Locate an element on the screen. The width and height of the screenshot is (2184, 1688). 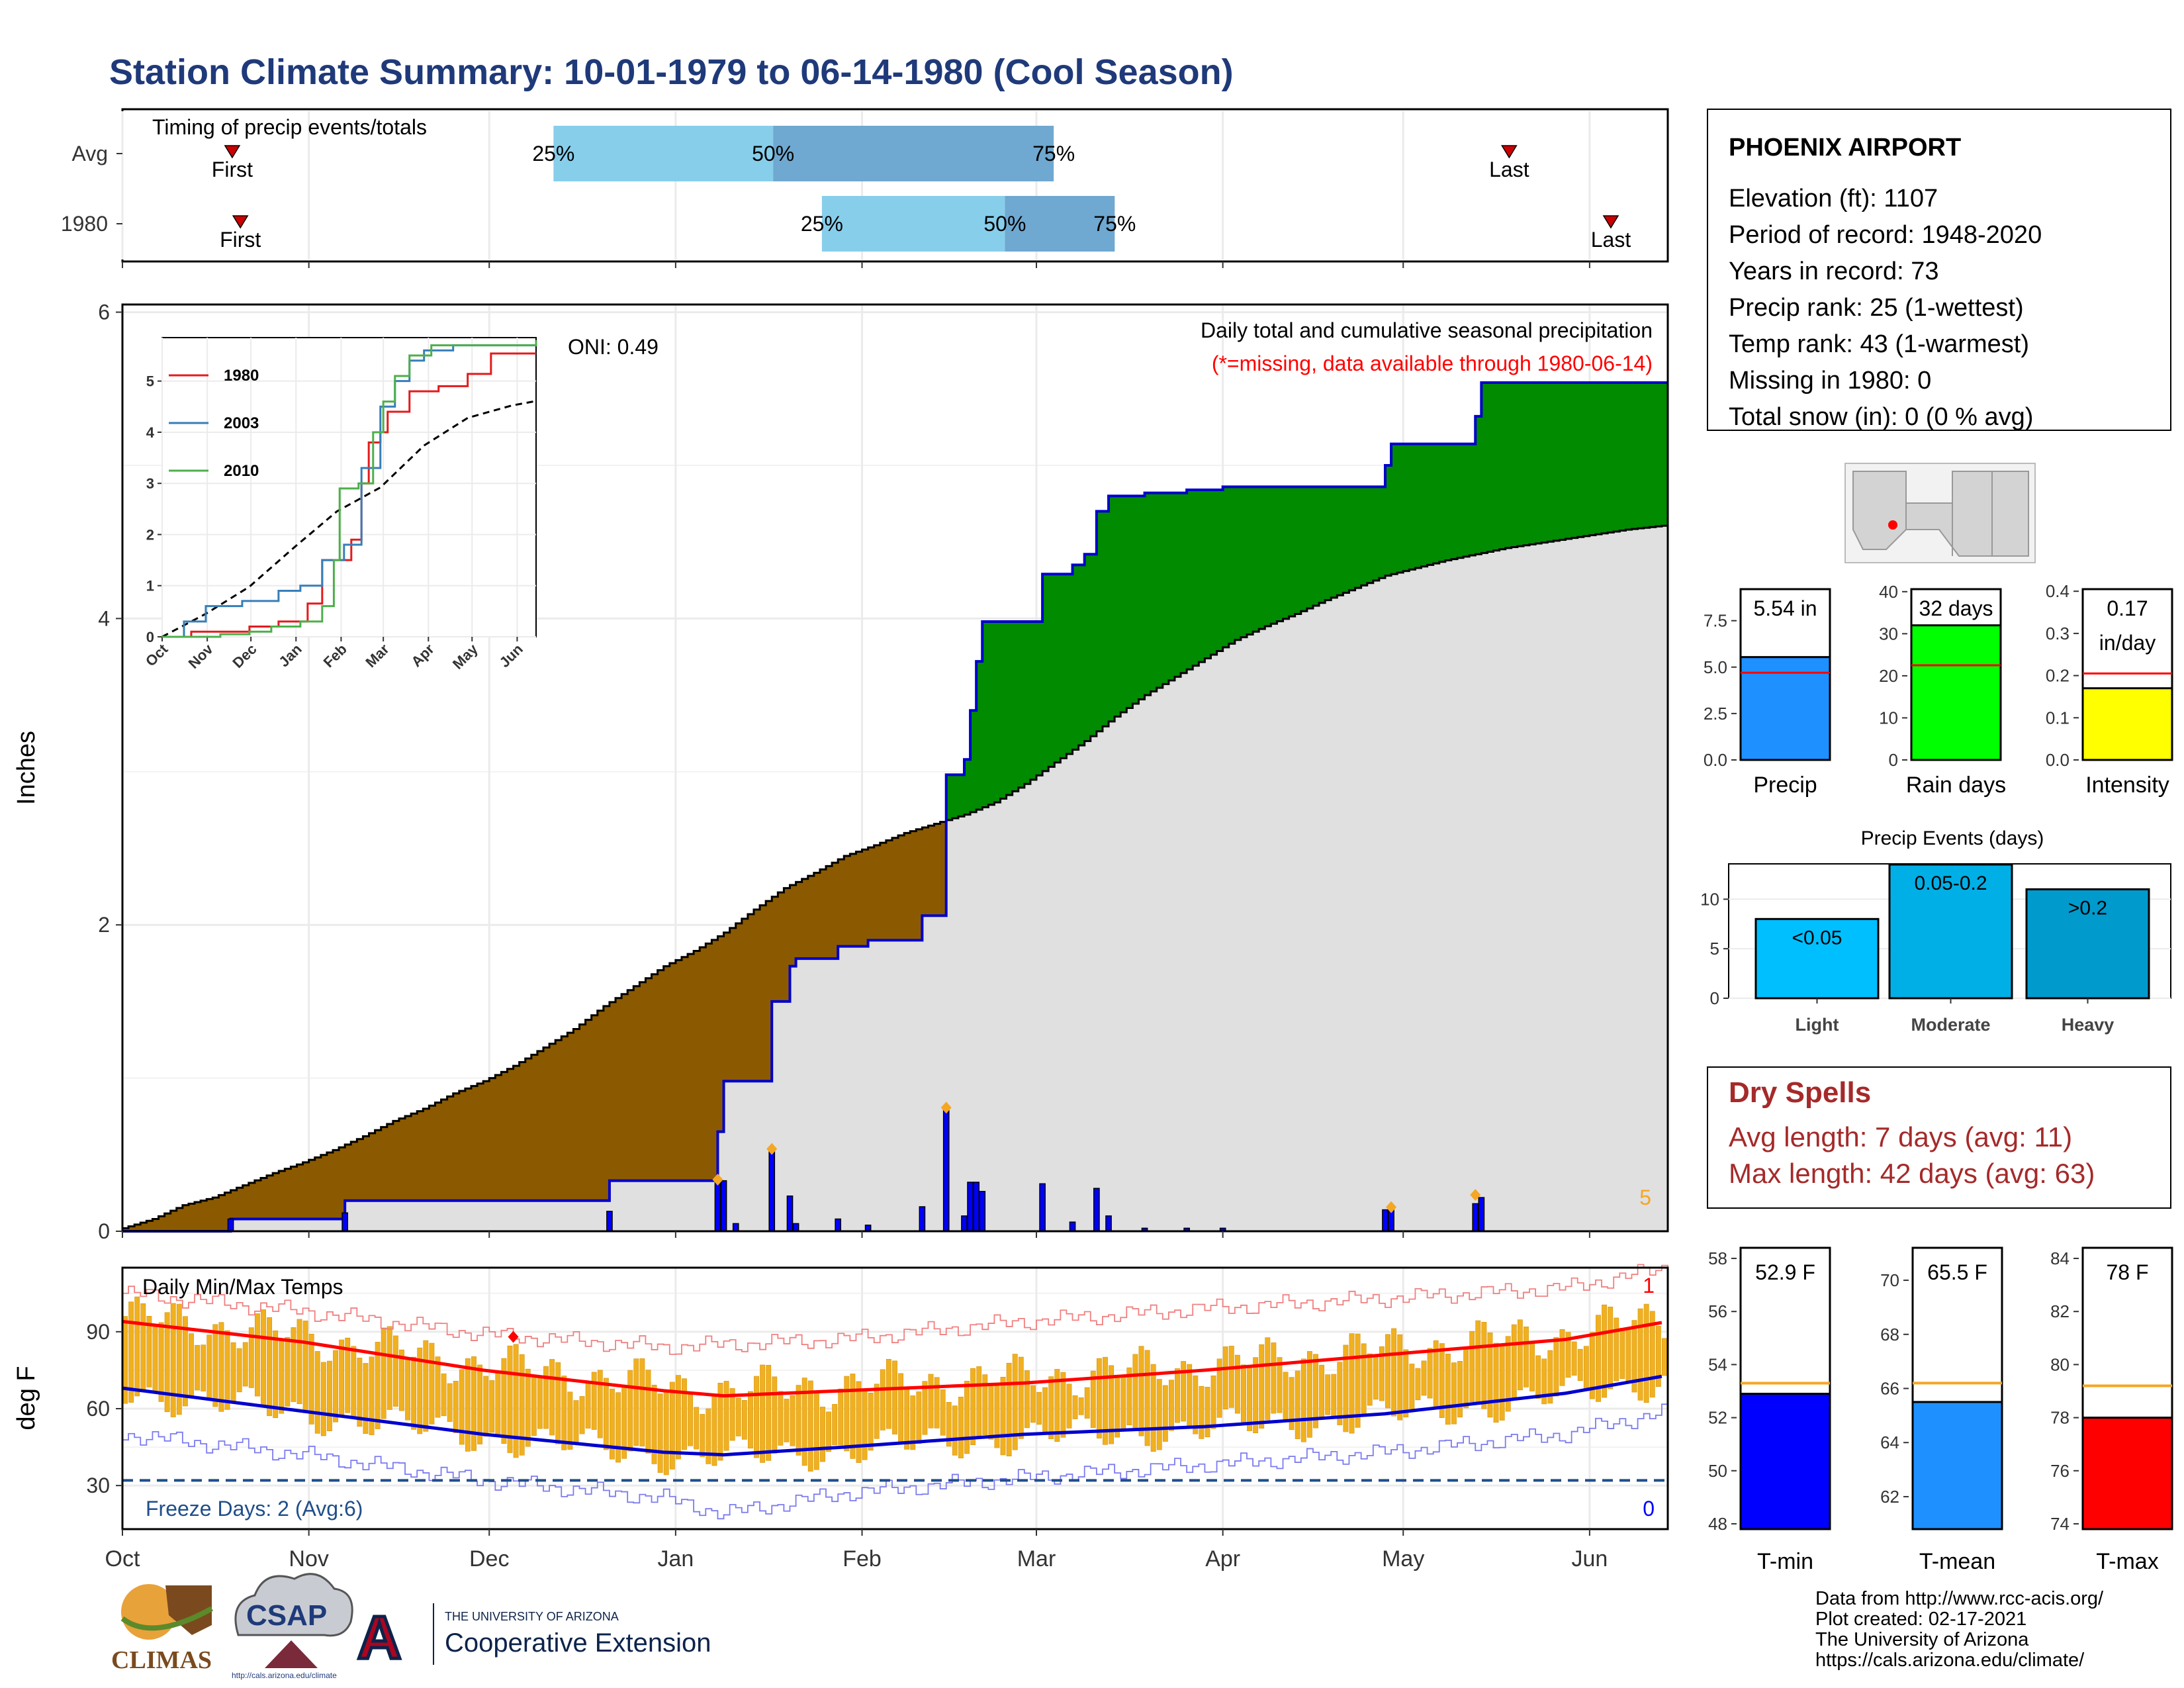
events-x-tick-label: Light is located at coordinates (1817, 1025).